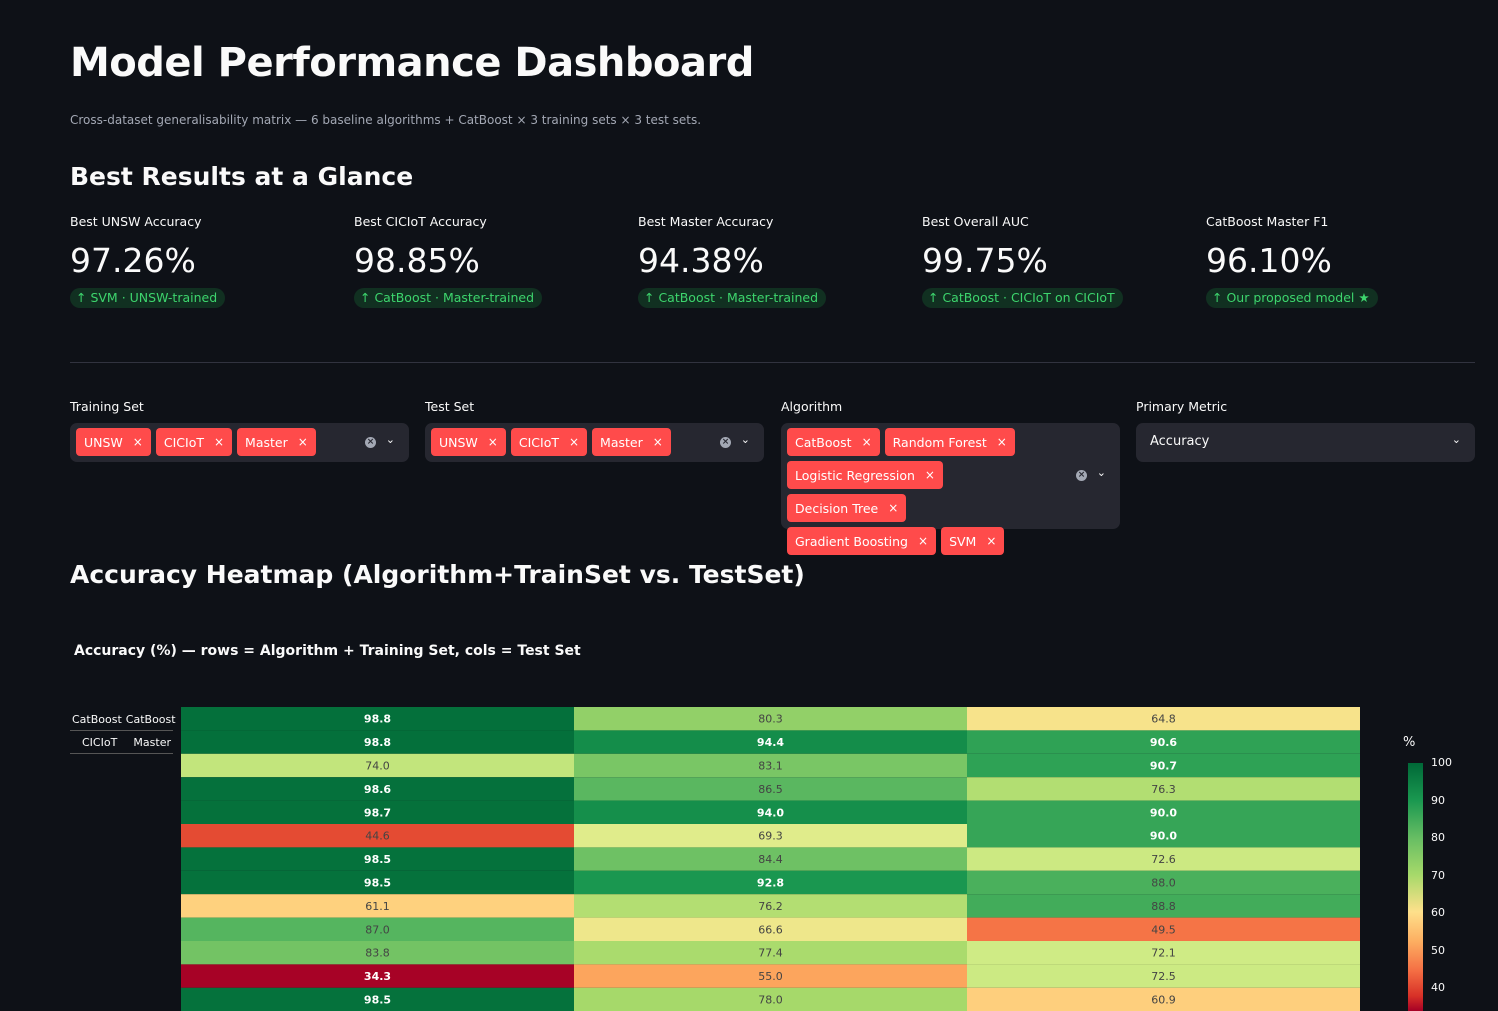  What do you see at coordinates (377, 836) in the screenshot?
I see `heatmap-cell-label: 44.6` at bounding box center [377, 836].